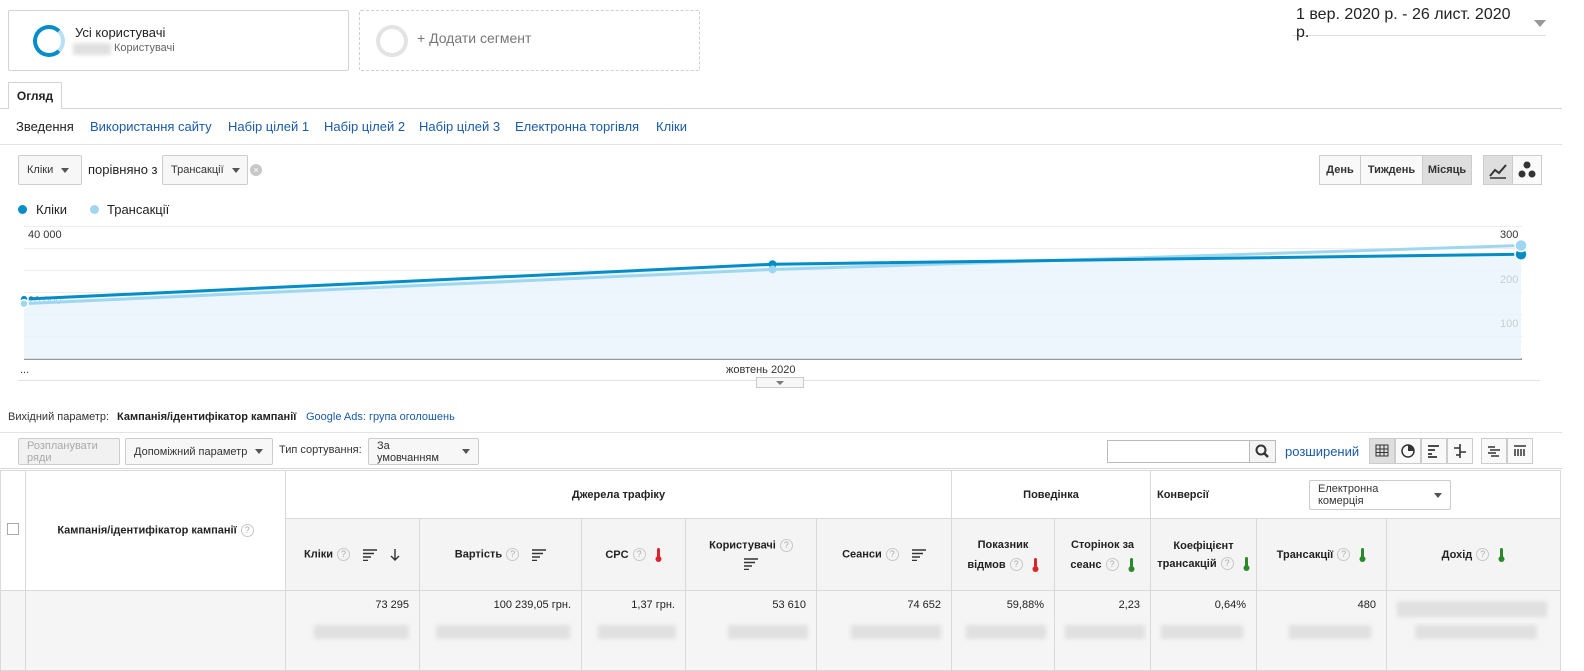 This screenshot has width=1584, height=671. Describe the element at coordinates (178, 40) in the screenshot. I see `segment-card: Усі користувачі Користувачі` at that location.